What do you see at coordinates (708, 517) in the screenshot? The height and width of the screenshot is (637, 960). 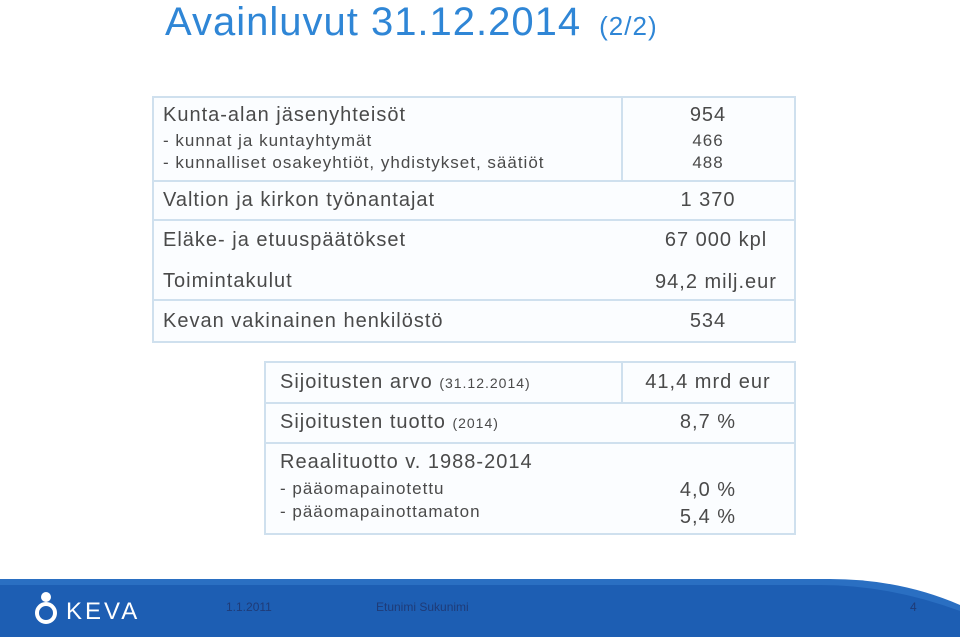 I see `cell: 5,4 %` at bounding box center [708, 517].